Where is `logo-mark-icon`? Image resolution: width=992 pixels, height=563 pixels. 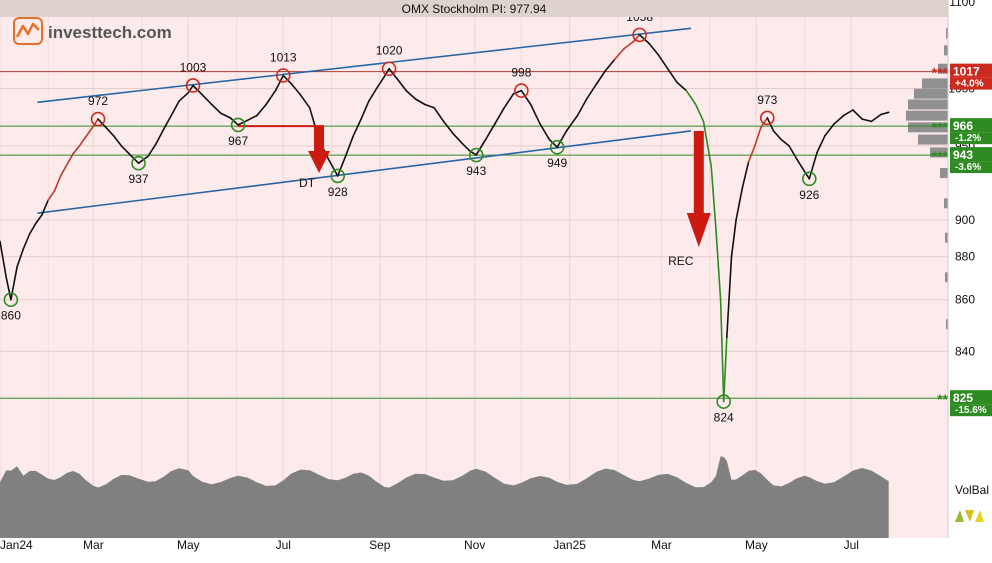 logo-mark-icon is located at coordinates (28, 31).